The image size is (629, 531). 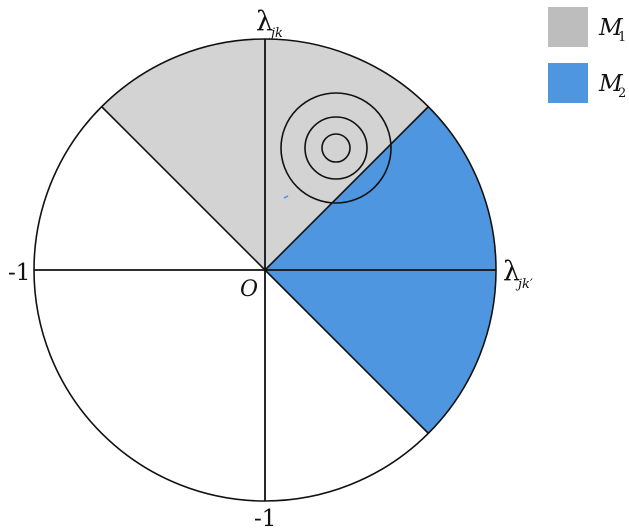 What do you see at coordinates (265, 518) in the screenshot?
I see `bottom-axis-label: -1` at bounding box center [265, 518].